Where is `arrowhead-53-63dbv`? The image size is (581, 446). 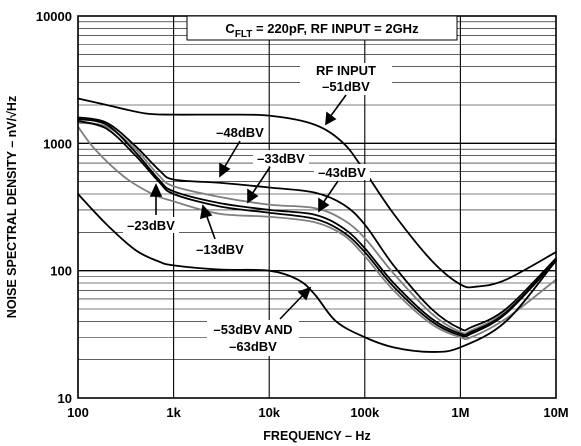
arrowhead-53-63dbv is located at coordinates (304, 293).